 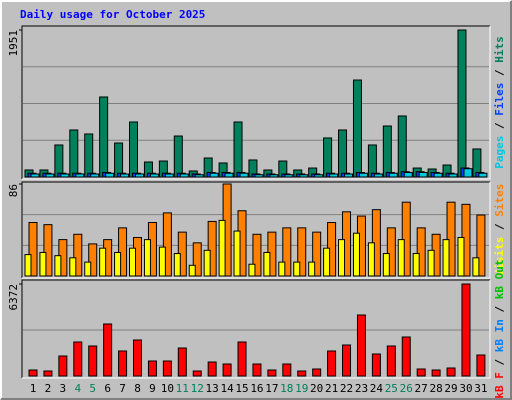 What do you see at coordinates (13, 297) in the screenshot?
I see `y-tick-label: 6372` at bounding box center [13, 297].